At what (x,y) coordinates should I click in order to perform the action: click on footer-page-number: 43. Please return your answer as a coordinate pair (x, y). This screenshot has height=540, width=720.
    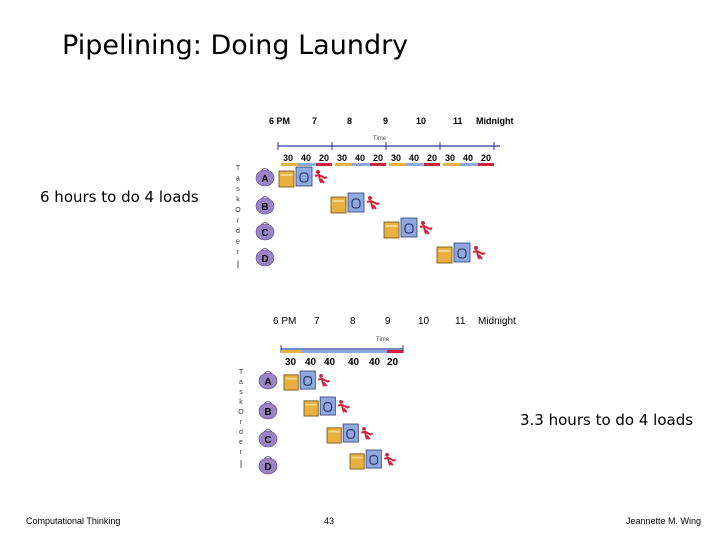
    Looking at the image, I should click on (329, 521).